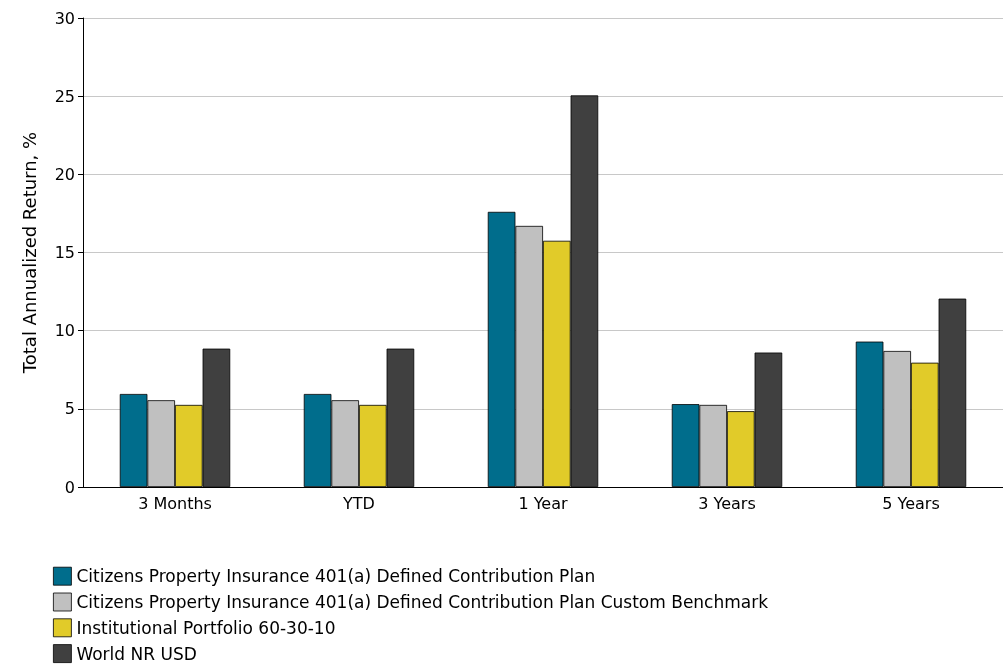 Image resolution: width=1003 pixels, height=671 pixels. Describe the element at coordinates (358, 503) in the screenshot. I see `x-tick-label: YTD` at that location.